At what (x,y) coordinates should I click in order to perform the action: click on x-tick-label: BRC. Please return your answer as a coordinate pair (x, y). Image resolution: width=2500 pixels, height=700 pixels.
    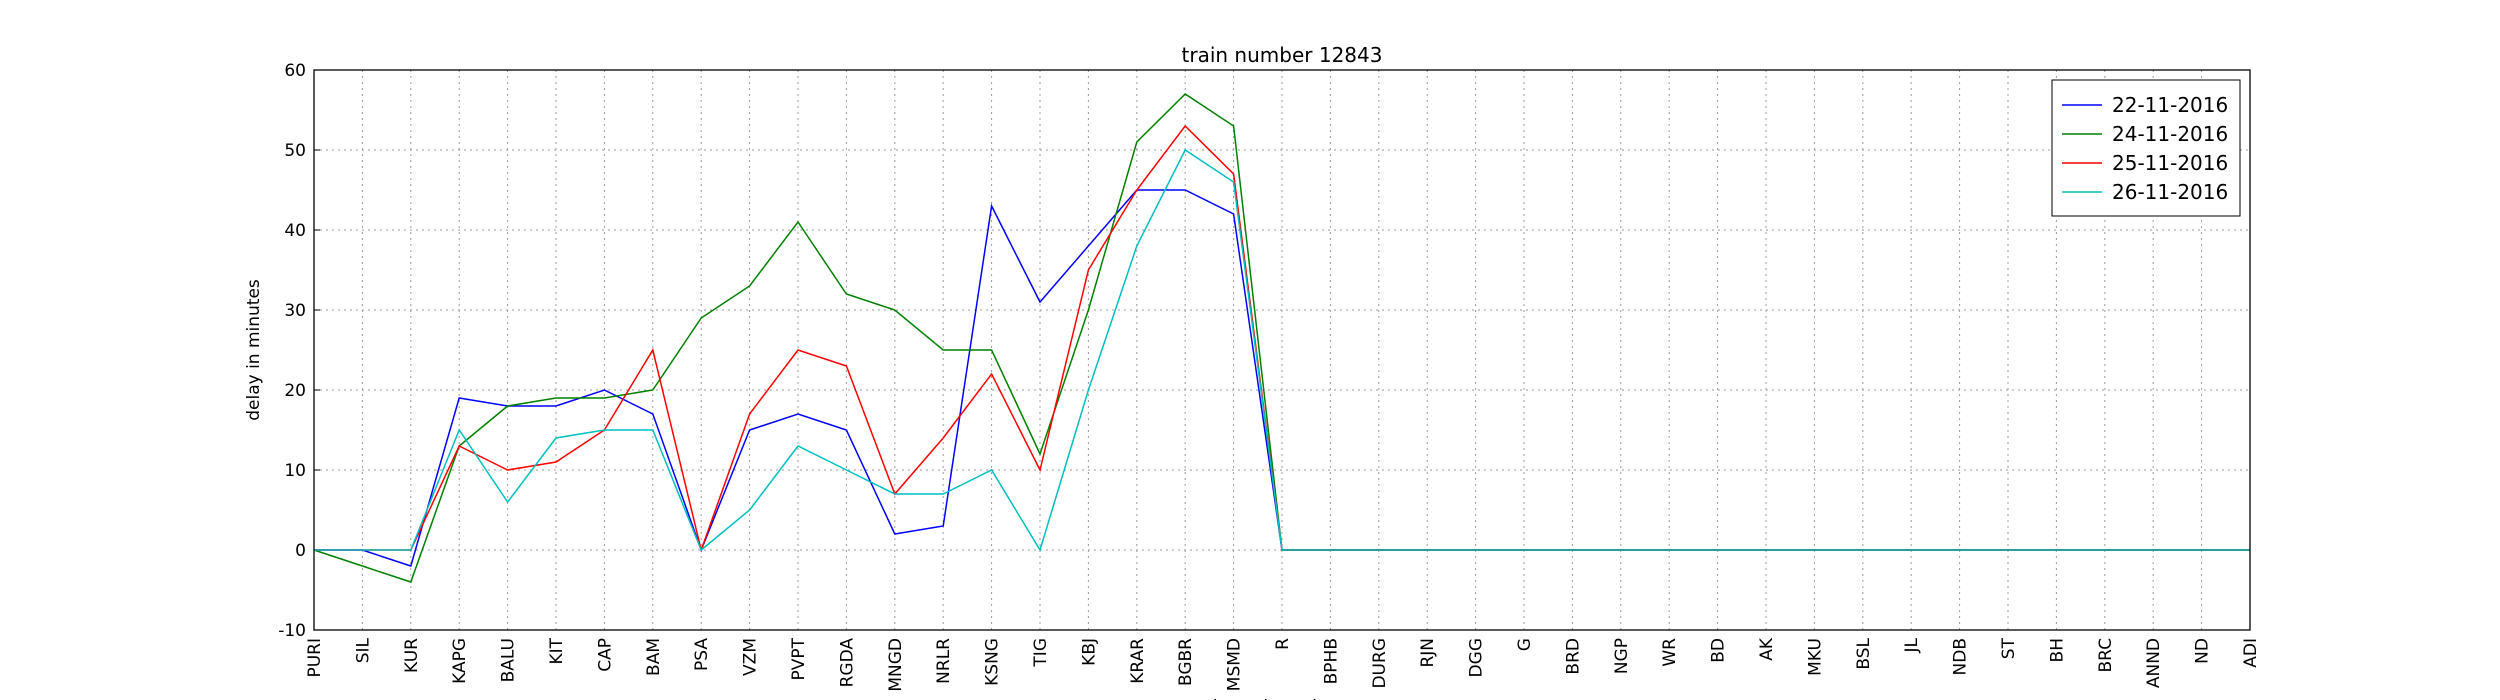
    Looking at the image, I should click on (2106, 655).